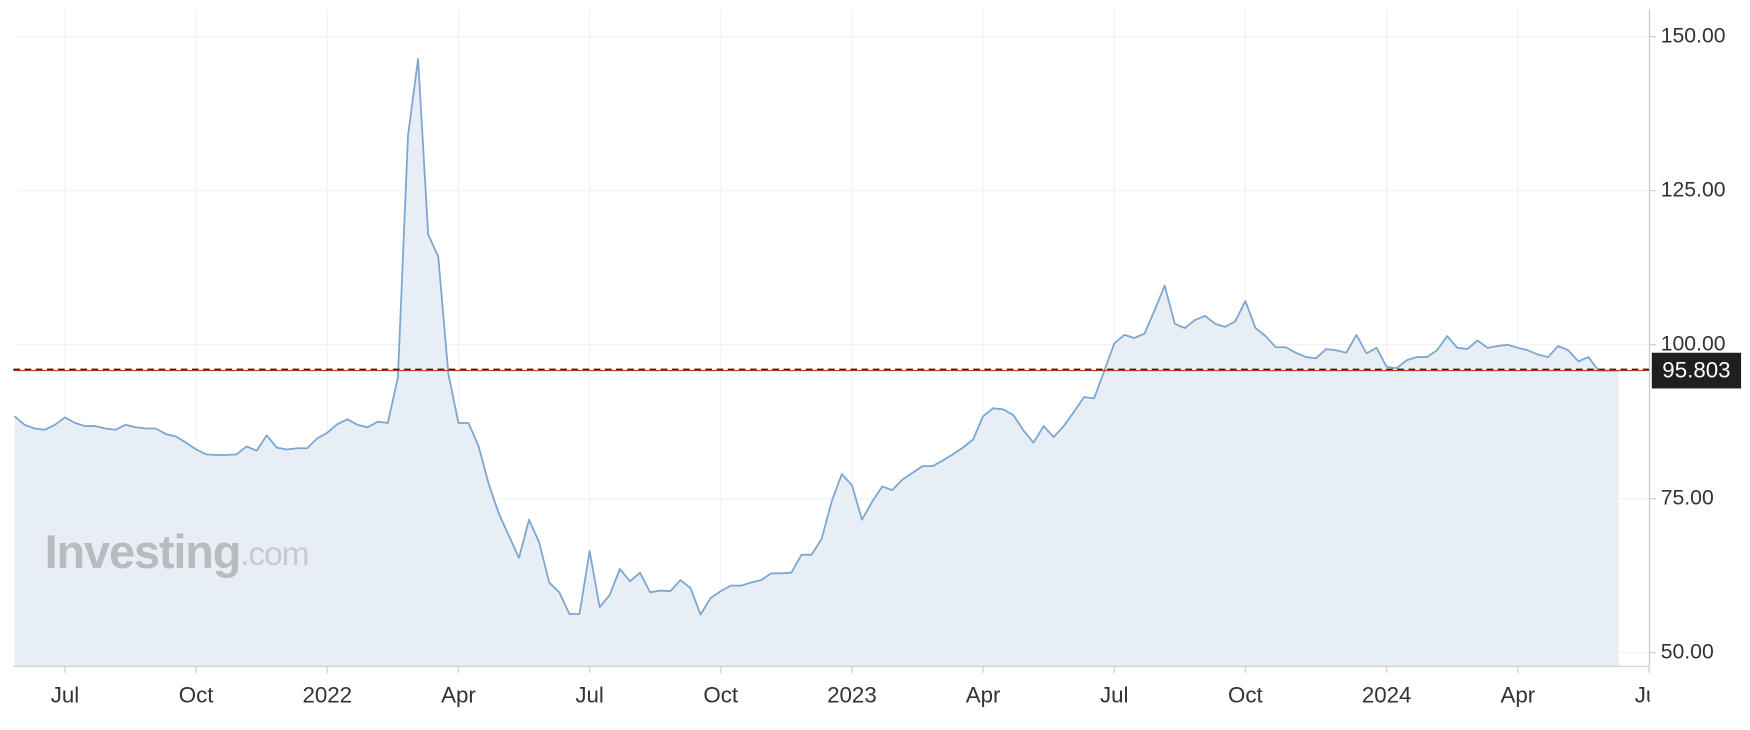  What do you see at coordinates (143, 552) in the screenshot?
I see `watermark-brand: Investing` at bounding box center [143, 552].